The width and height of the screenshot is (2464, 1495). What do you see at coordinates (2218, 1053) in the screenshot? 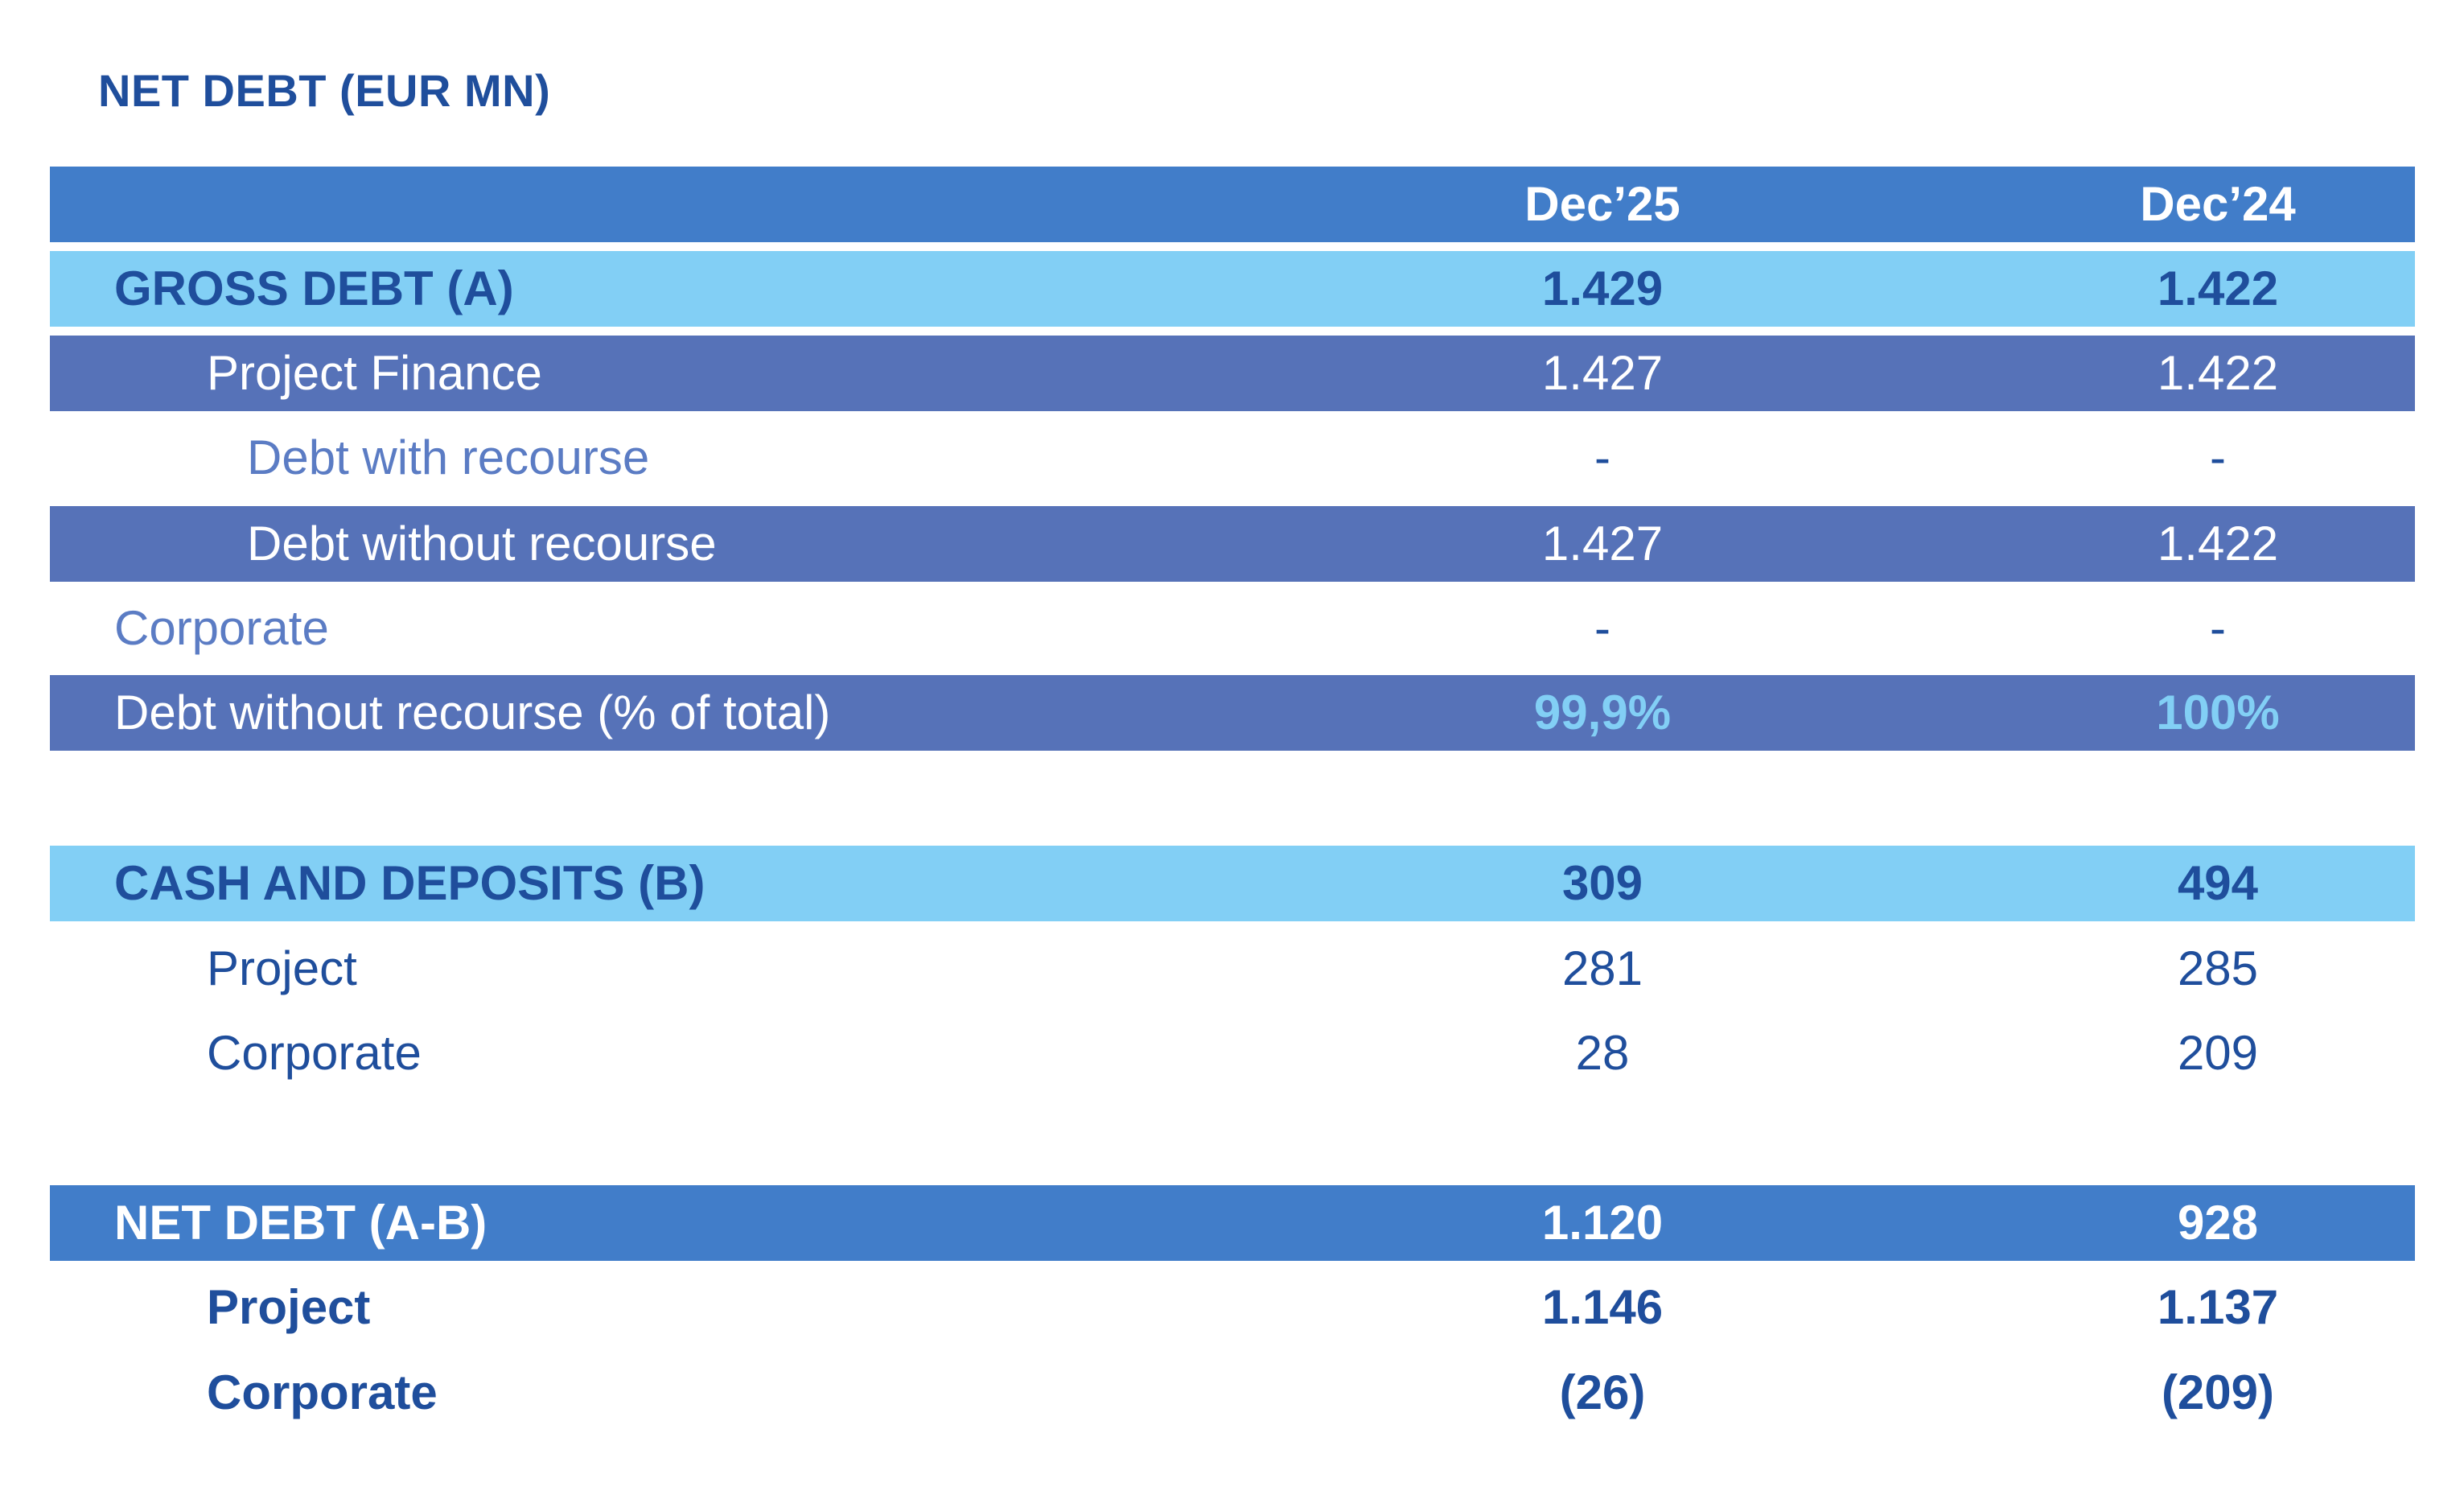
I see `value-dec24: 209` at bounding box center [2218, 1053].